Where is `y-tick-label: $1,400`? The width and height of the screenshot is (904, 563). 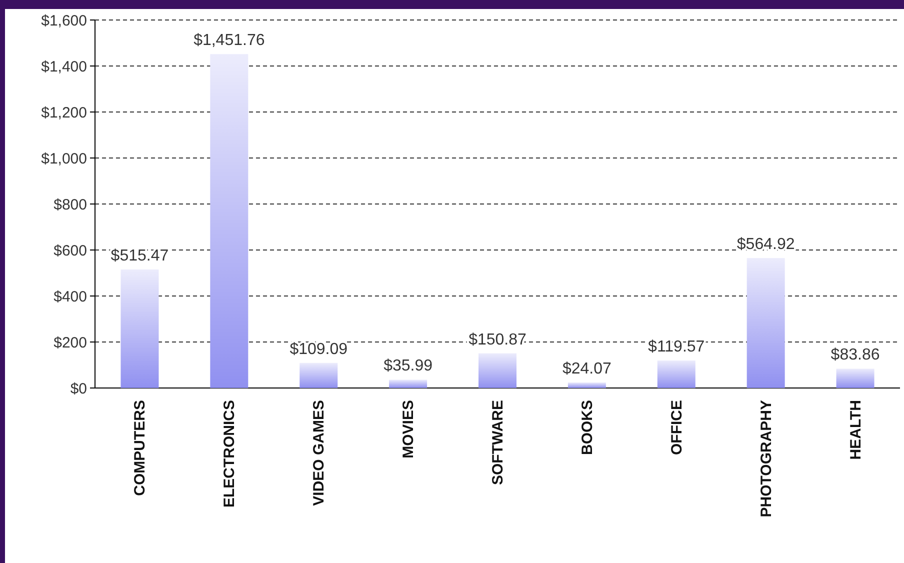 y-tick-label: $1,400 is located at coordinates (64, 67).